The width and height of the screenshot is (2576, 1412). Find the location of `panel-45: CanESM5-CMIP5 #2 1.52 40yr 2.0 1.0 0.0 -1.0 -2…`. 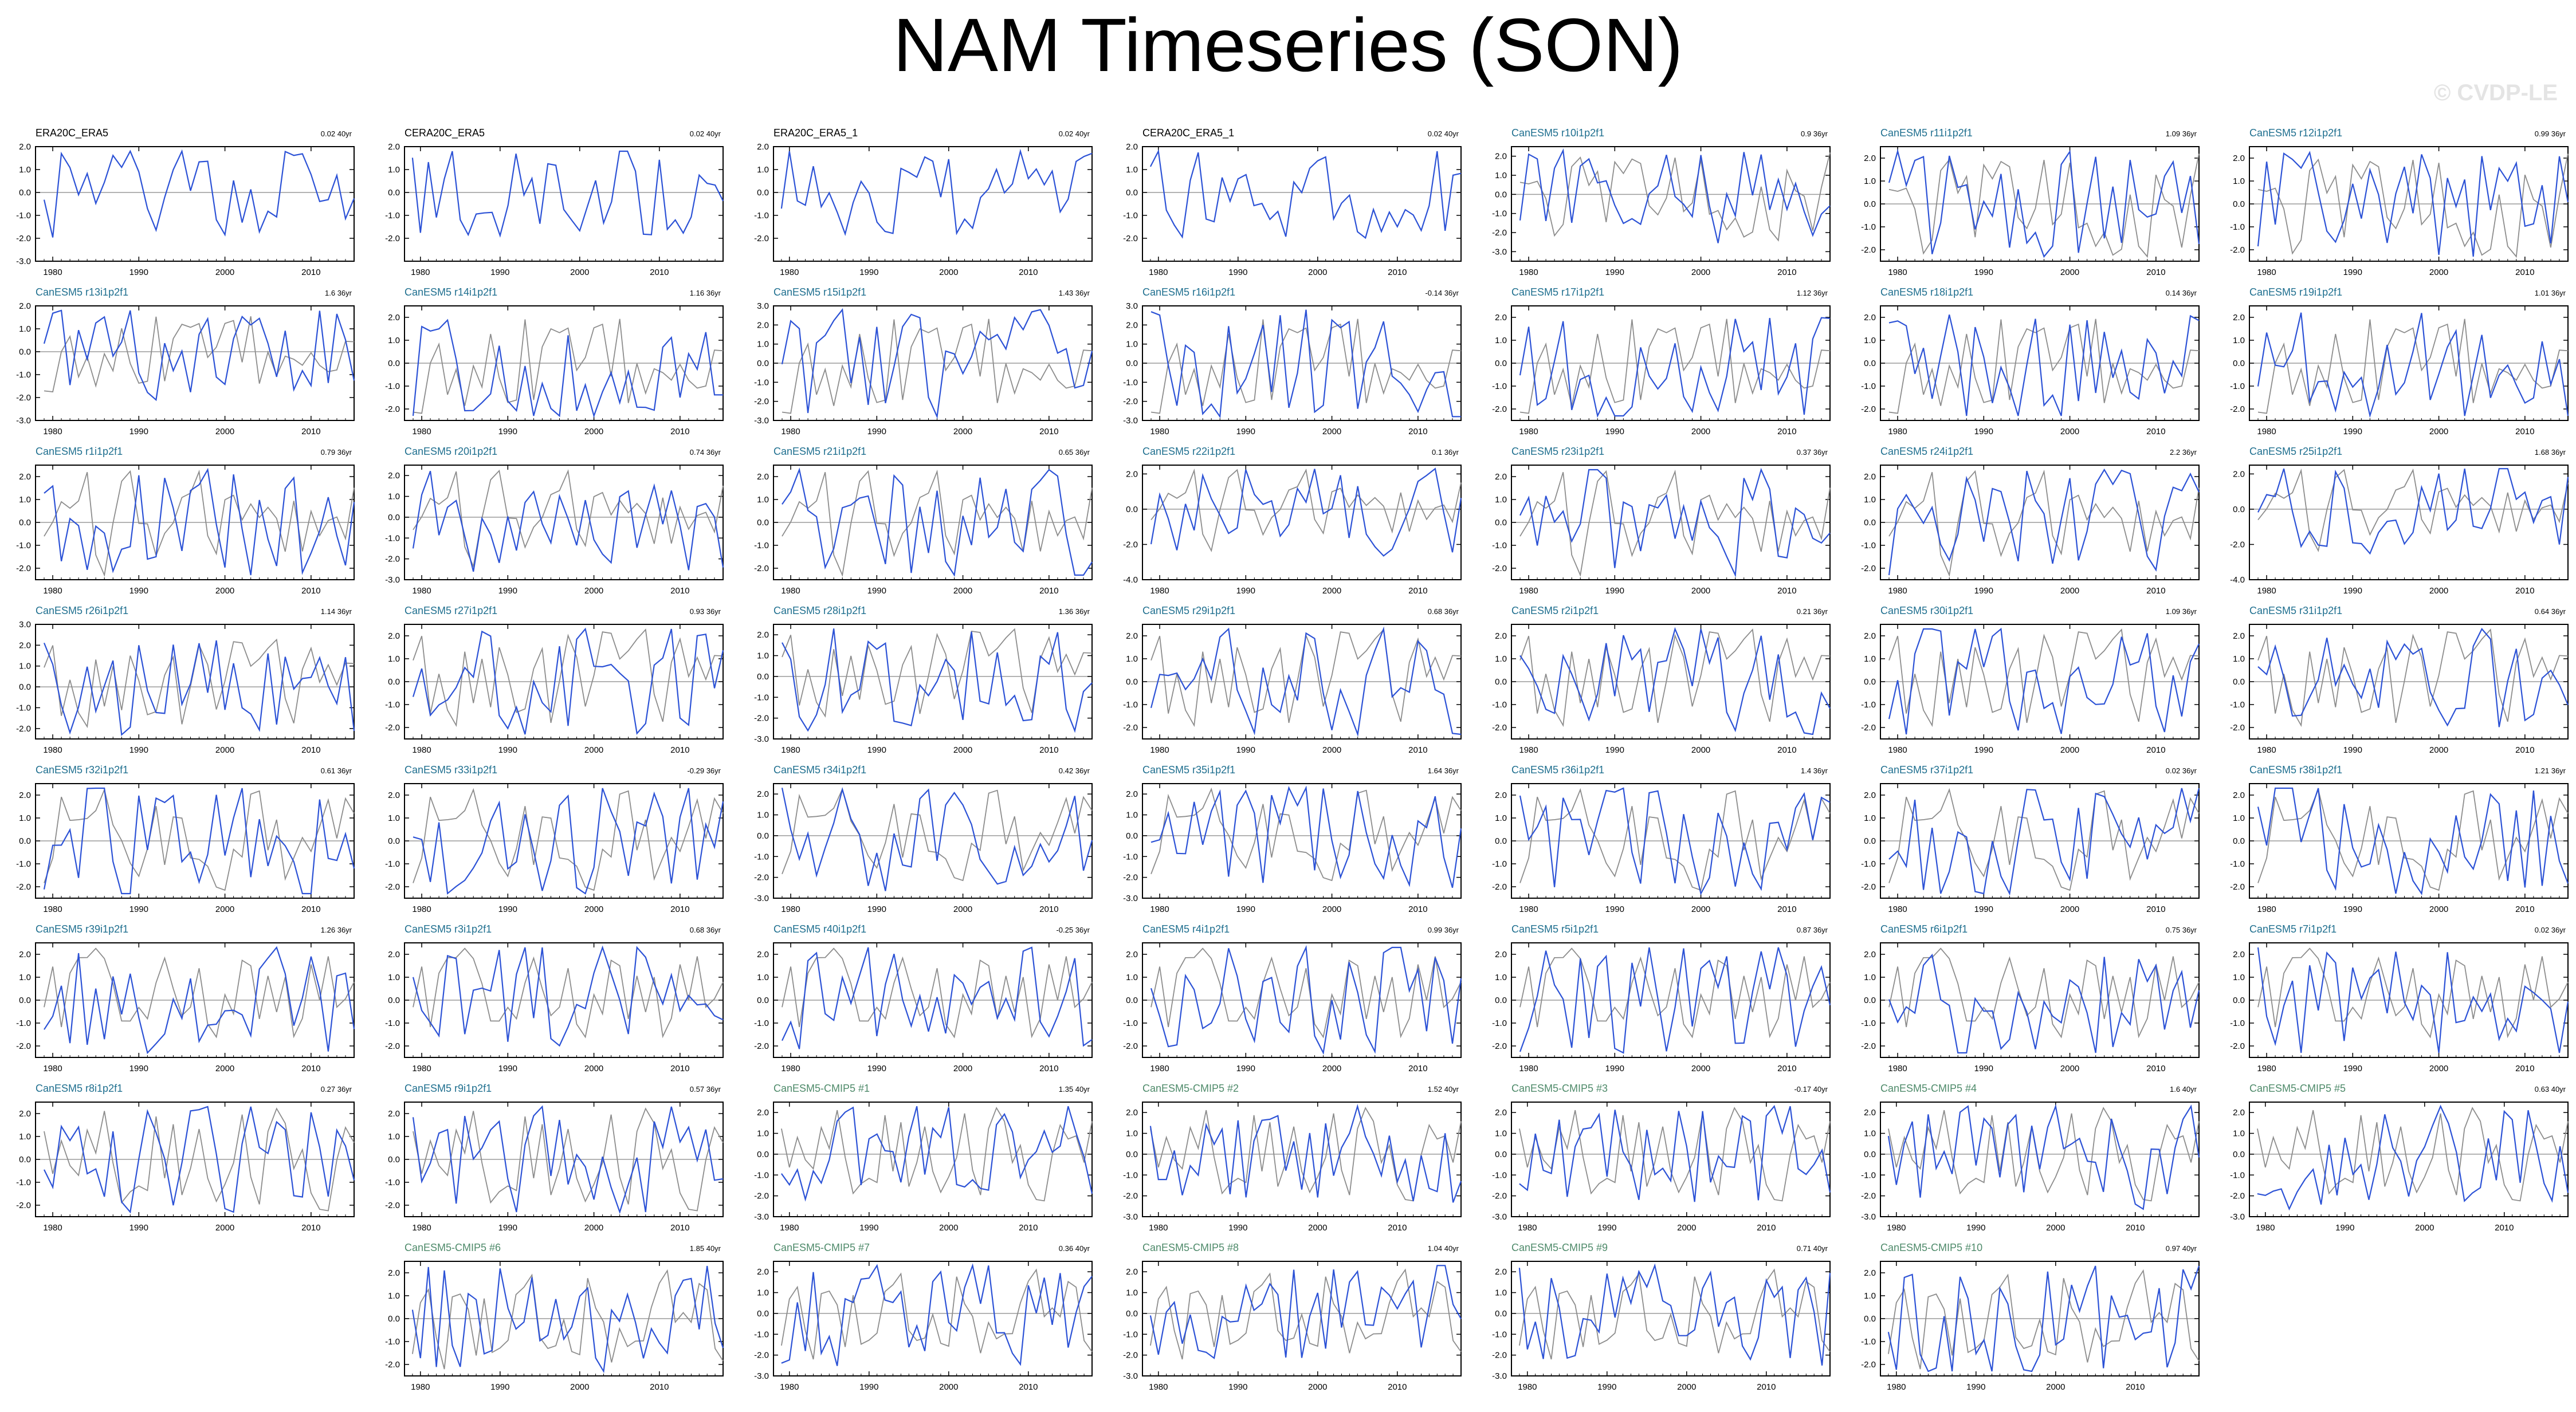

panel-45: CanESM5-CMIP5 #2 1.52 40yr 2.0 1.0 0.0 -1.0 -2… is located at coordinates (1293, 1158).